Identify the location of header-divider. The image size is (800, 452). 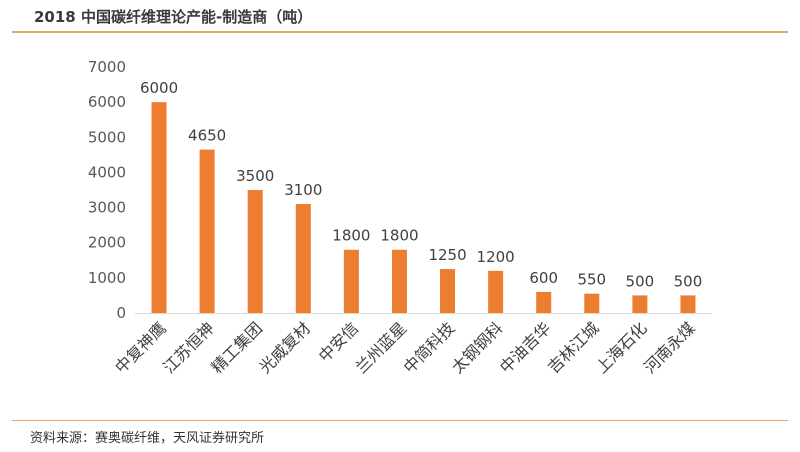
(400, 32).